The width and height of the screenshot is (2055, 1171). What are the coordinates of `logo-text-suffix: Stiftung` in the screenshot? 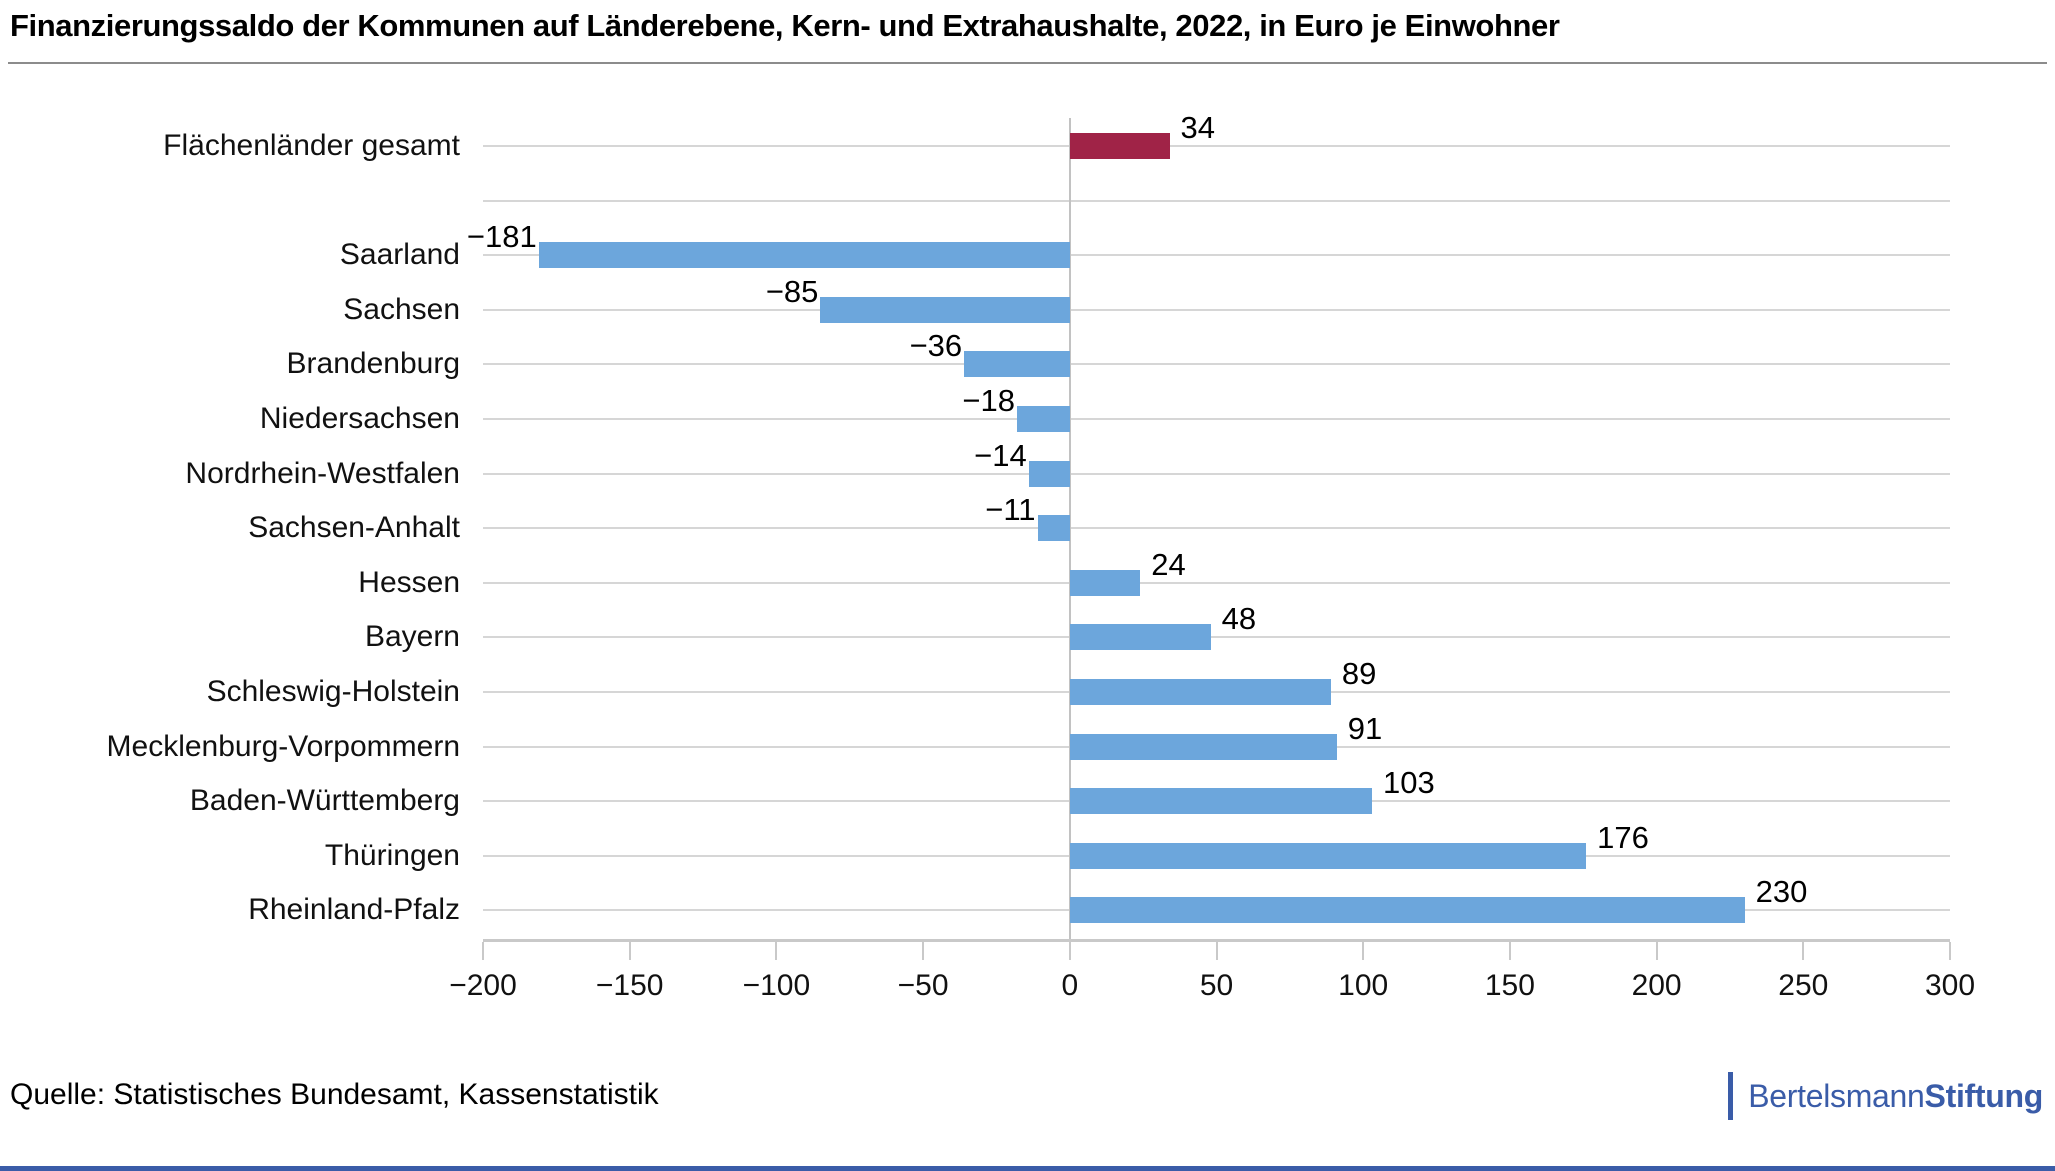 It's located at (1984, 1095).